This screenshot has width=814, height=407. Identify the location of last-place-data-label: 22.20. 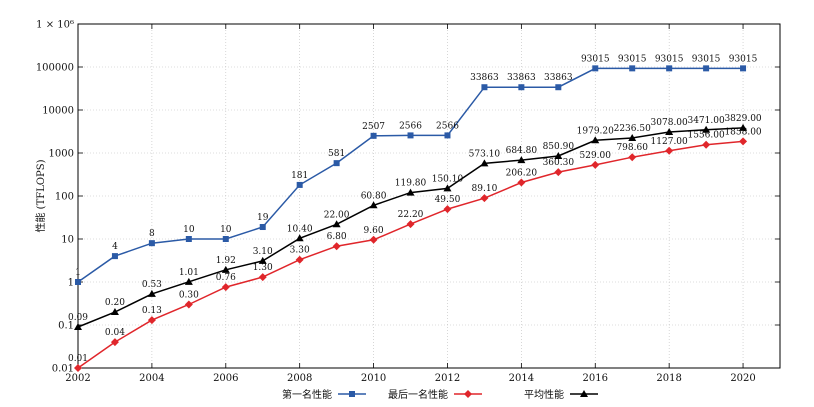
(411, 215).